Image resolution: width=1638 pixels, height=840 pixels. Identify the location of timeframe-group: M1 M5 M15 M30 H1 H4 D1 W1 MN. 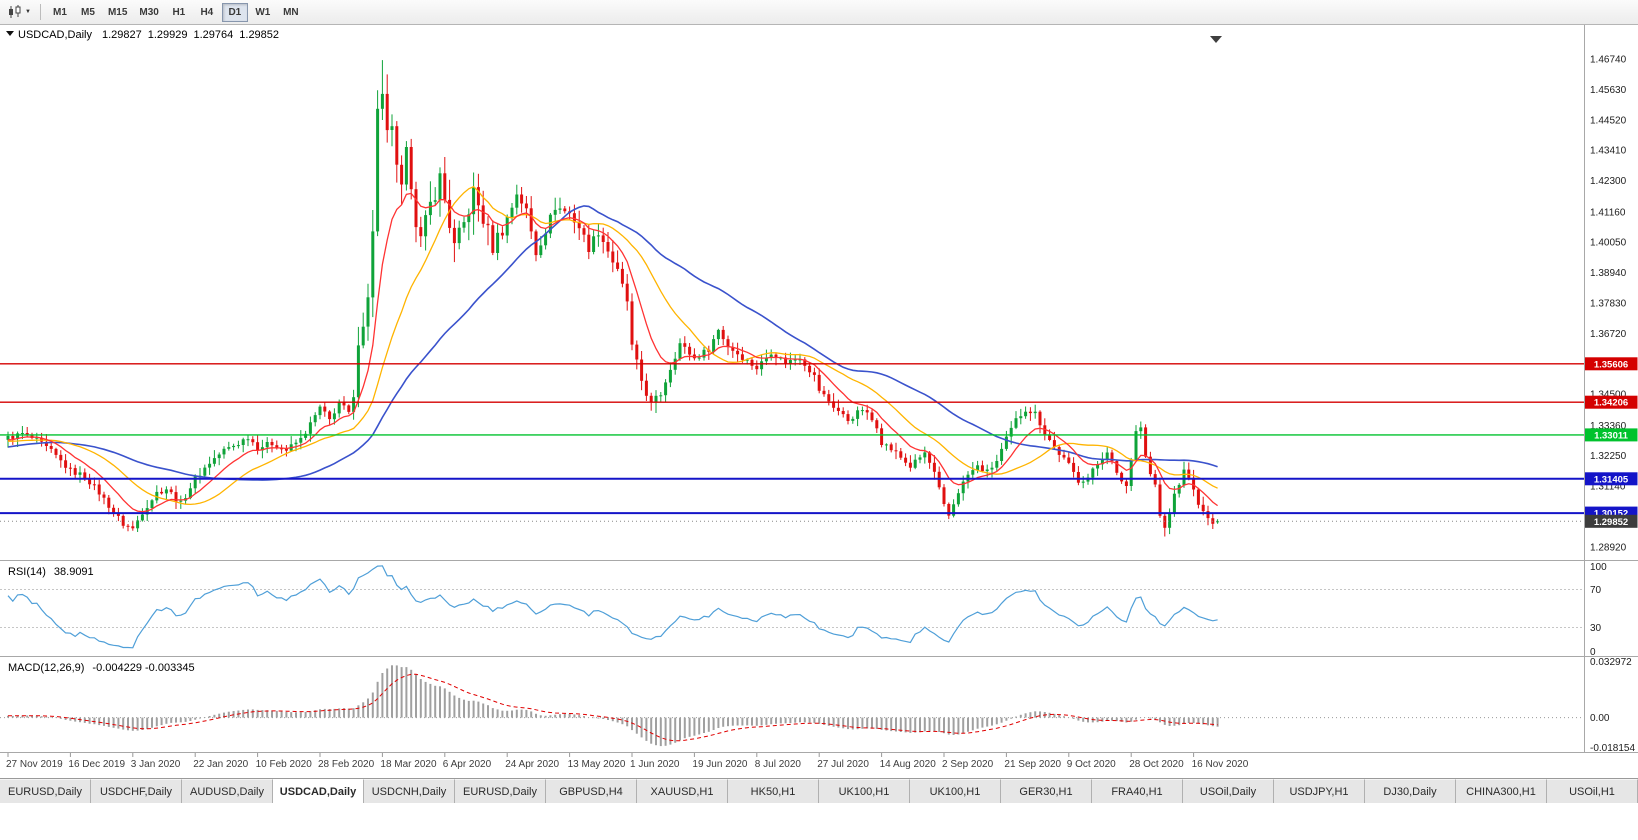
(175, 12).